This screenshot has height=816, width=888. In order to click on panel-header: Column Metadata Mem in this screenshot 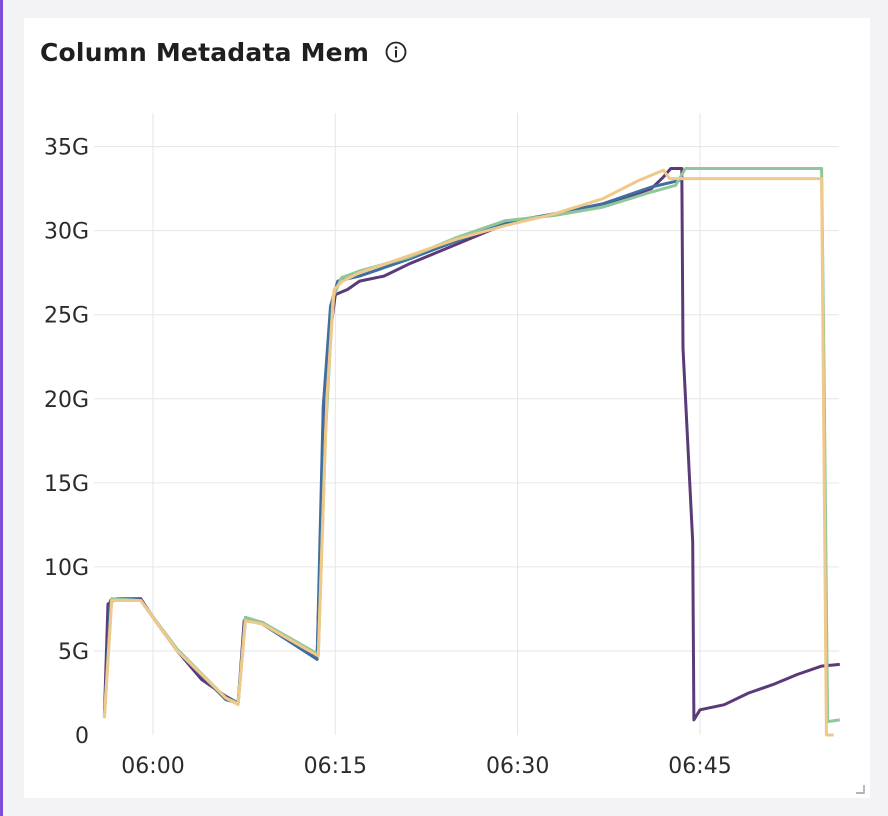, I will do `click(223, 52)`.